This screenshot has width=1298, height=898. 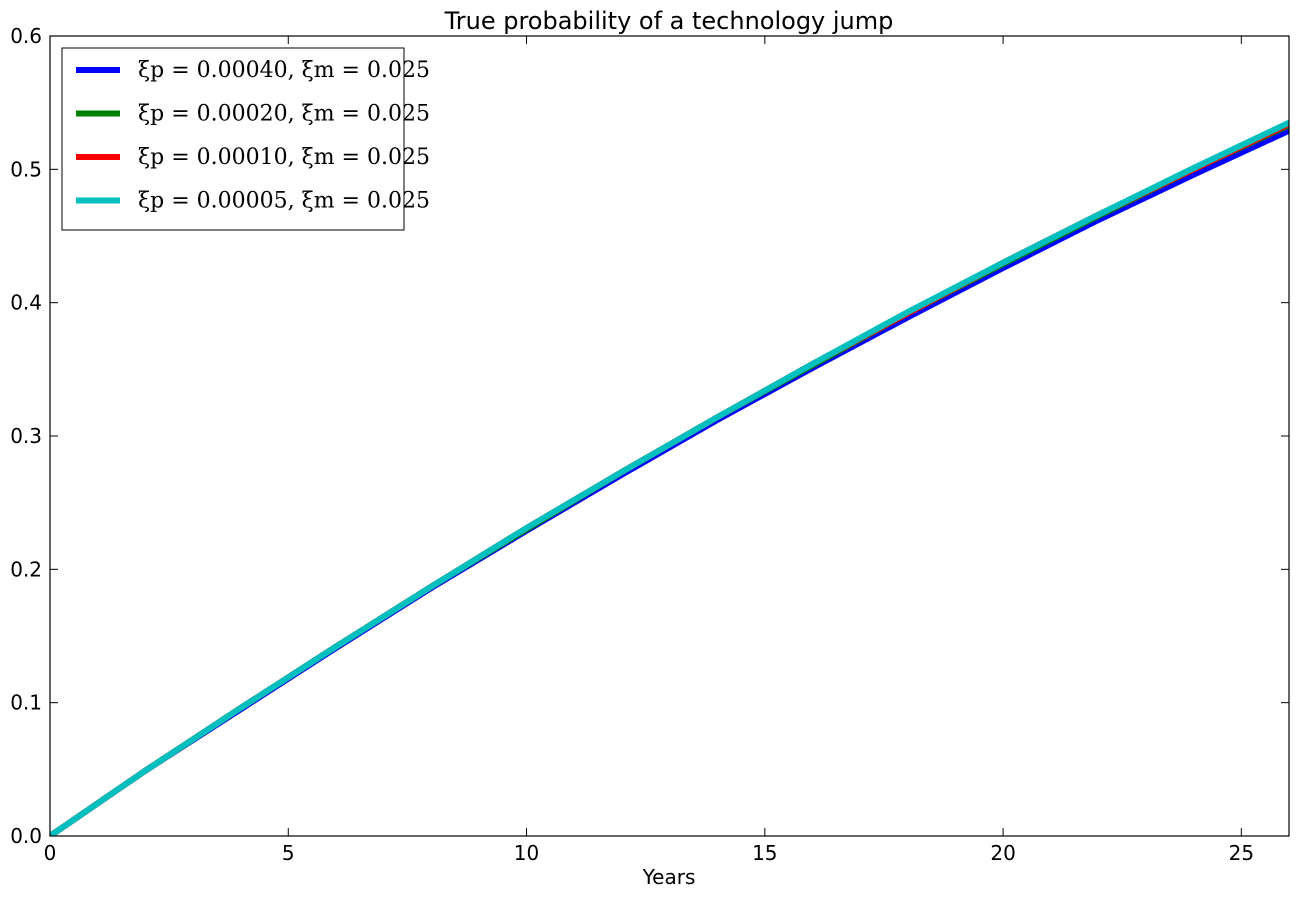 What do you see at coordinates (26, 836) in the screenshot?
I see `y-tick-label: 0.0` at bounding box center [26, 836].